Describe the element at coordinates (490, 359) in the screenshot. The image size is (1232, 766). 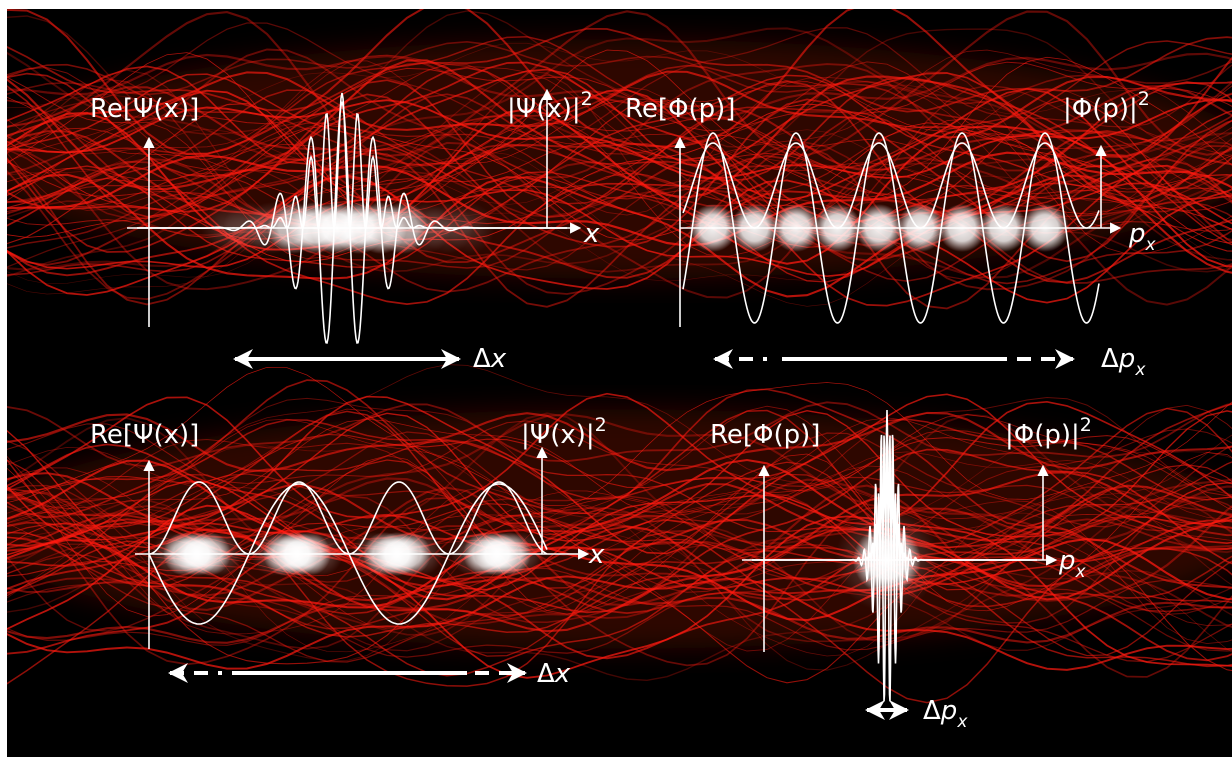
I see `tl-spread-label: Δx` at that location.